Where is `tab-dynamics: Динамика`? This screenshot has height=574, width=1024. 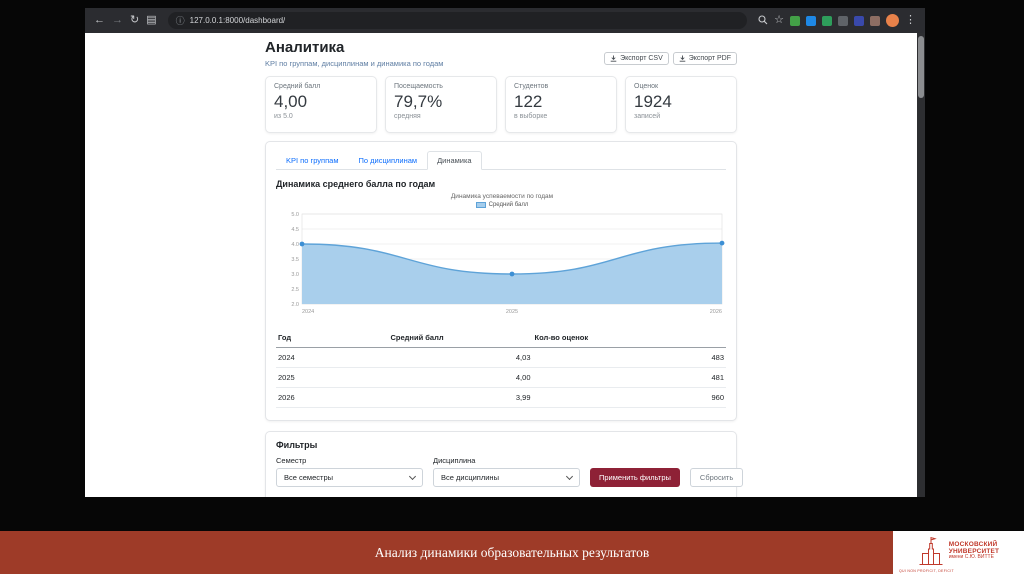 tab-dynamics: Динамика is located at coordinates (454, 160).